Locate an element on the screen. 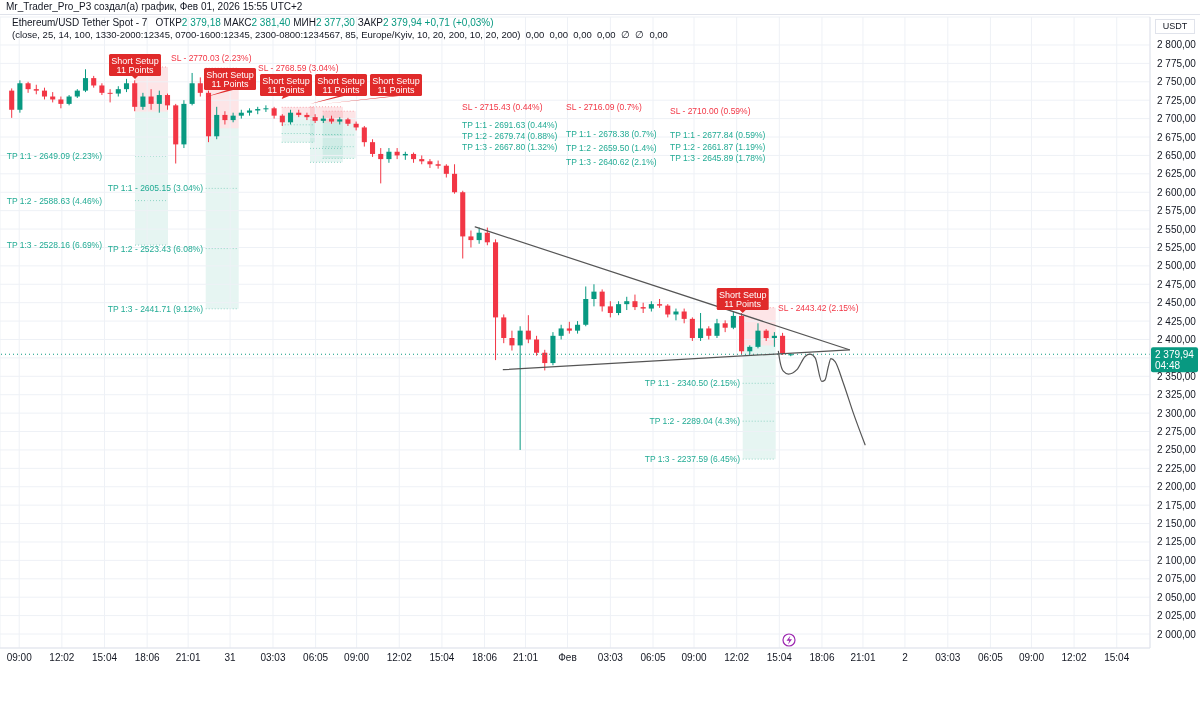  annotation: TP 1:1 - 2649.09 (2.23%) is located at coordinates (54, 156).